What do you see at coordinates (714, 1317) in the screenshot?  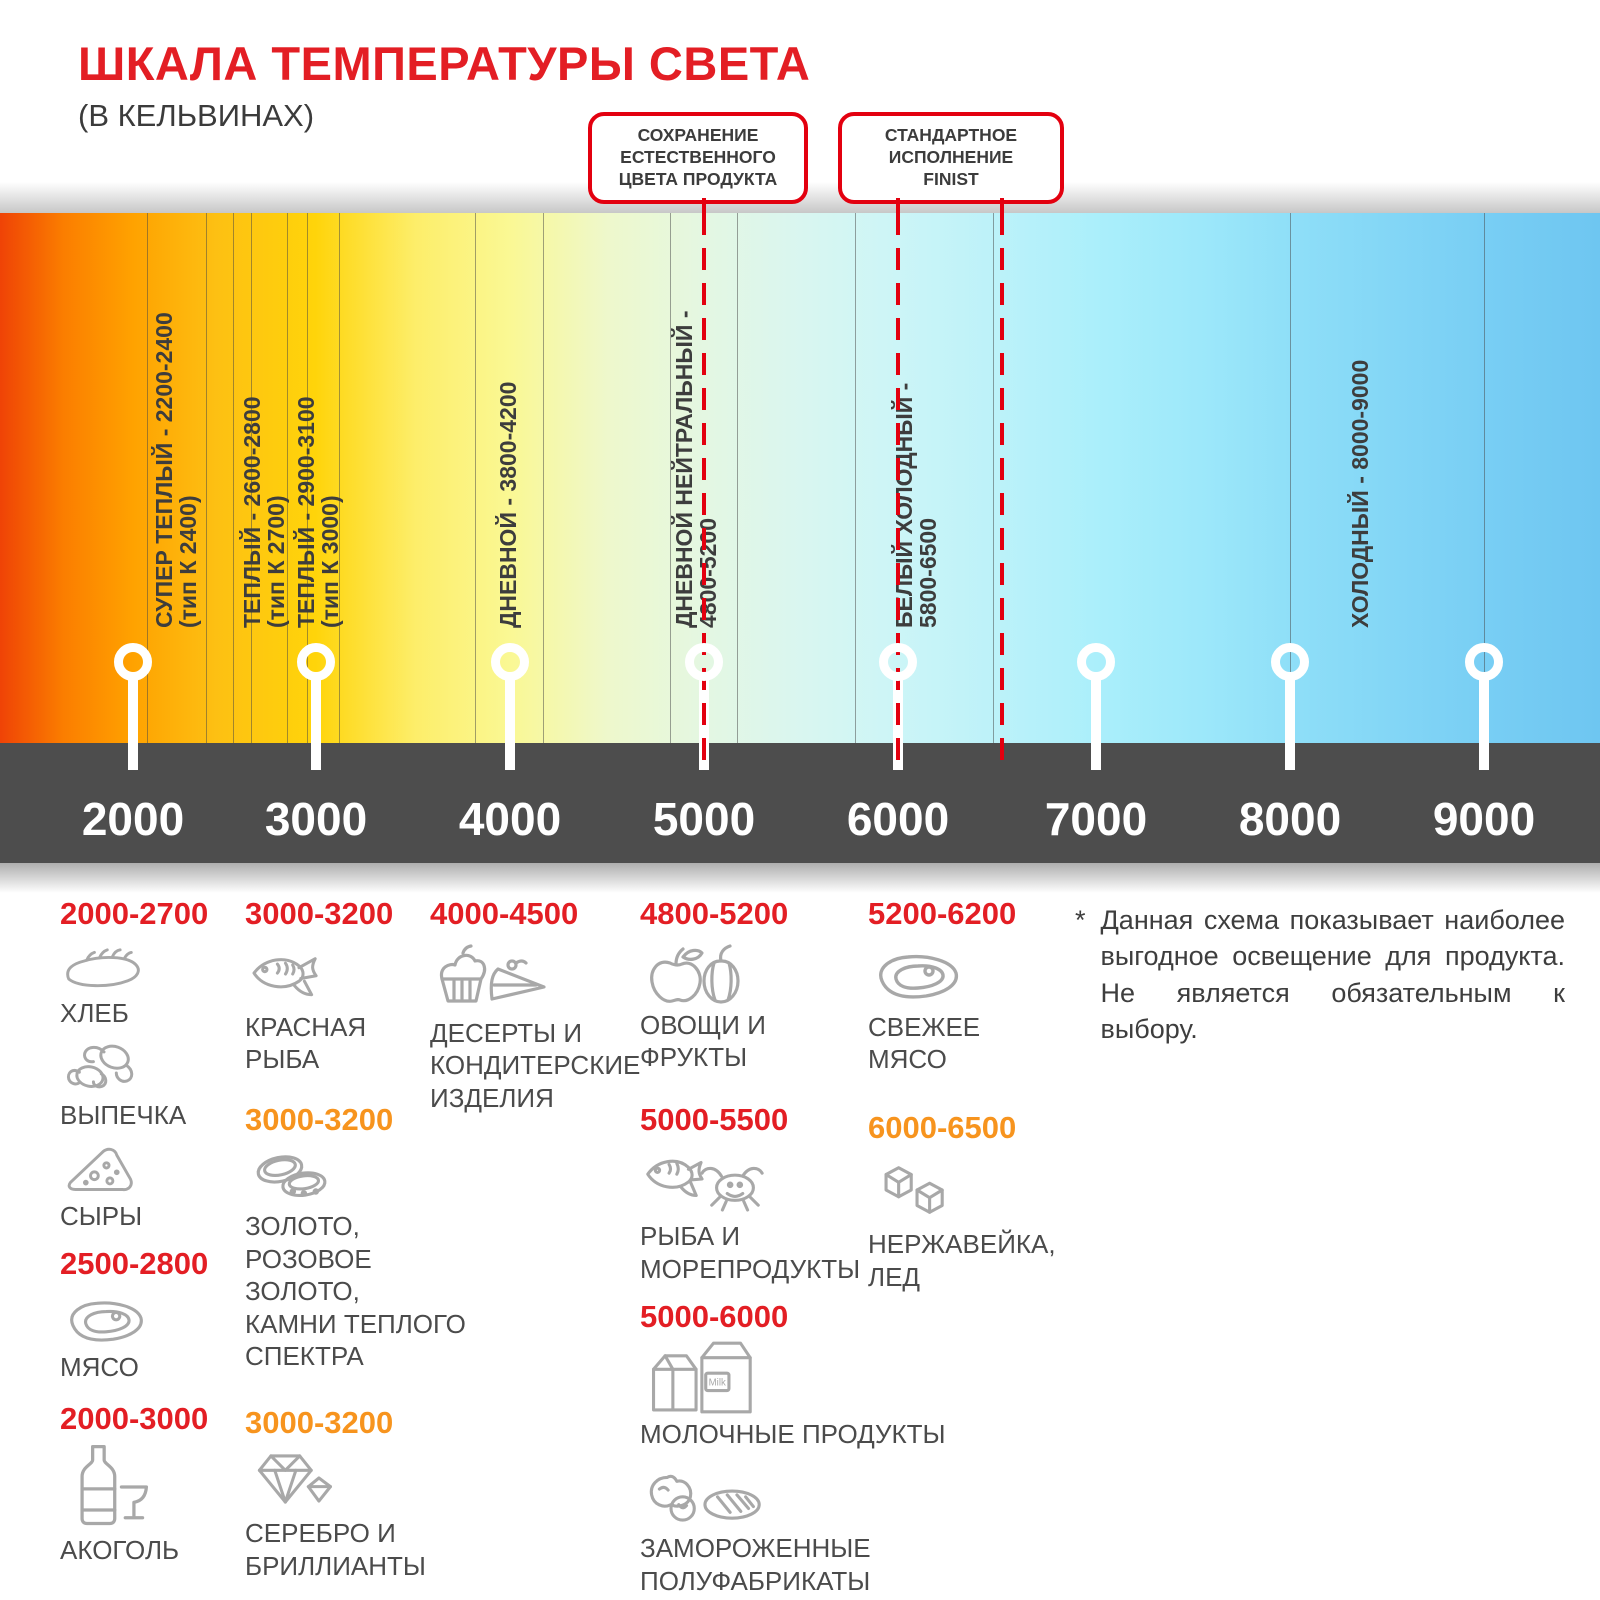 I see `range-header: 5000-6000` at bounding box center [714, 1317].